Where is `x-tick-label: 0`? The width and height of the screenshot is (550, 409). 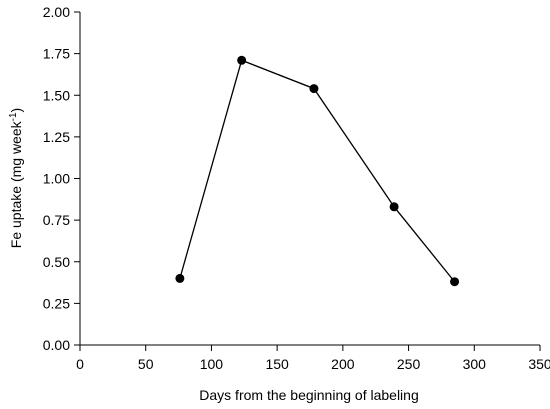 x-tick-label: 0 is located at coordinates (80, 364).